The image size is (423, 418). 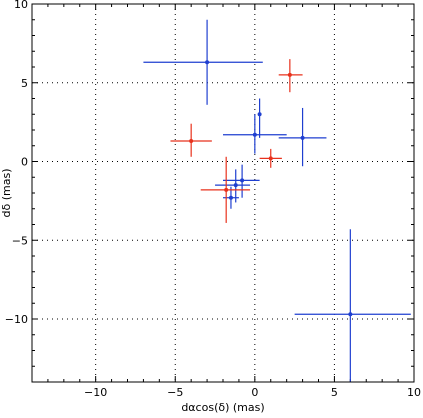 I want to click on x-tick-label: −10, so click(x=95, y=392).